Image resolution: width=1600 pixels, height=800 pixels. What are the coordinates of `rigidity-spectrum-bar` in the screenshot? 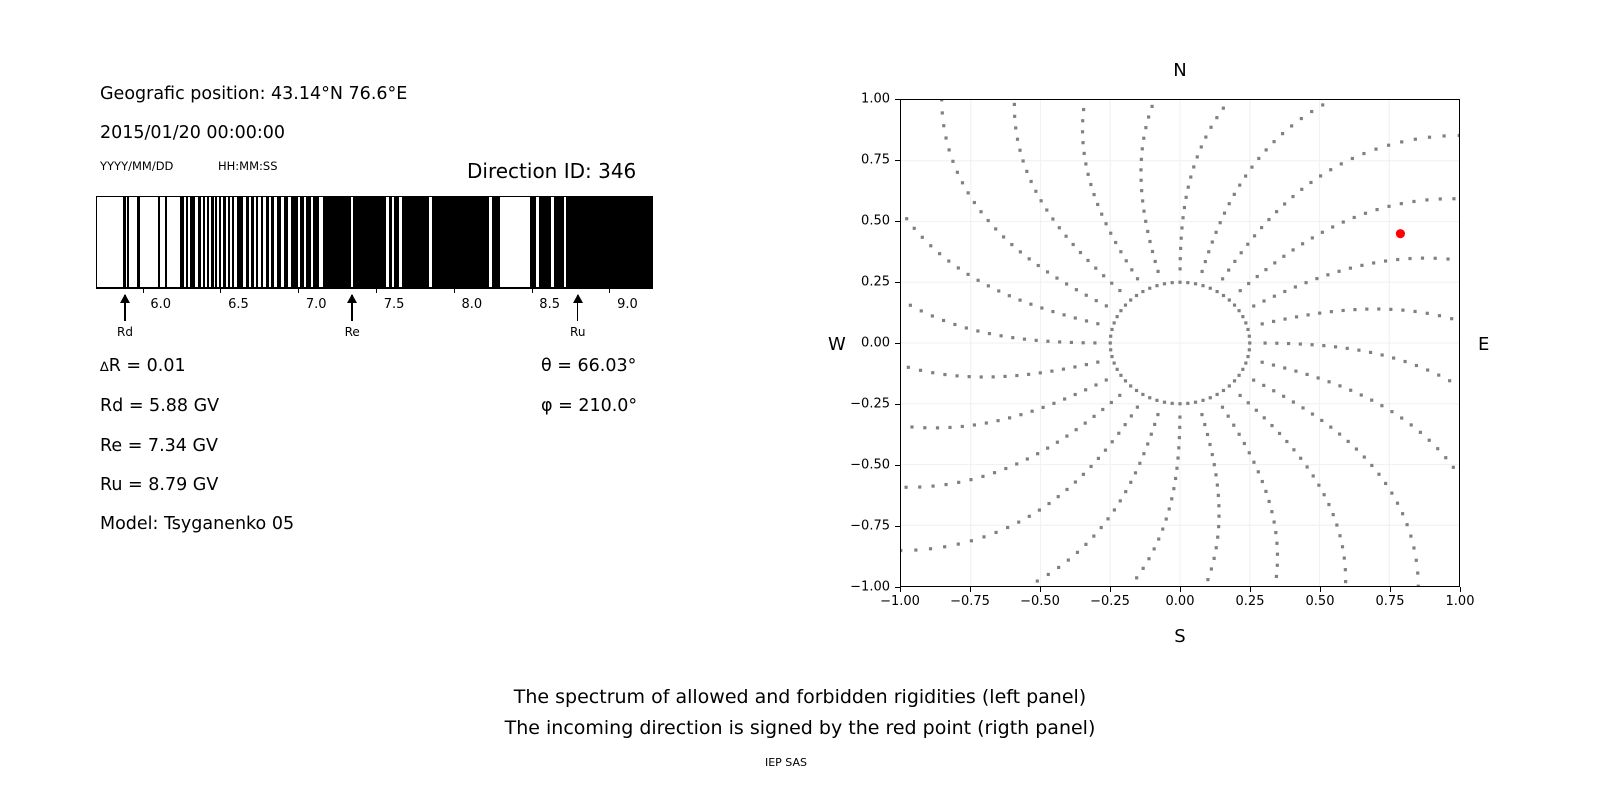 It's located at (374, 242).